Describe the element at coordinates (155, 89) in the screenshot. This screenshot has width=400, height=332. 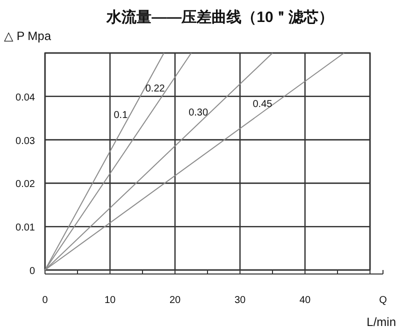
I see `series-label: 0.22` at that location.